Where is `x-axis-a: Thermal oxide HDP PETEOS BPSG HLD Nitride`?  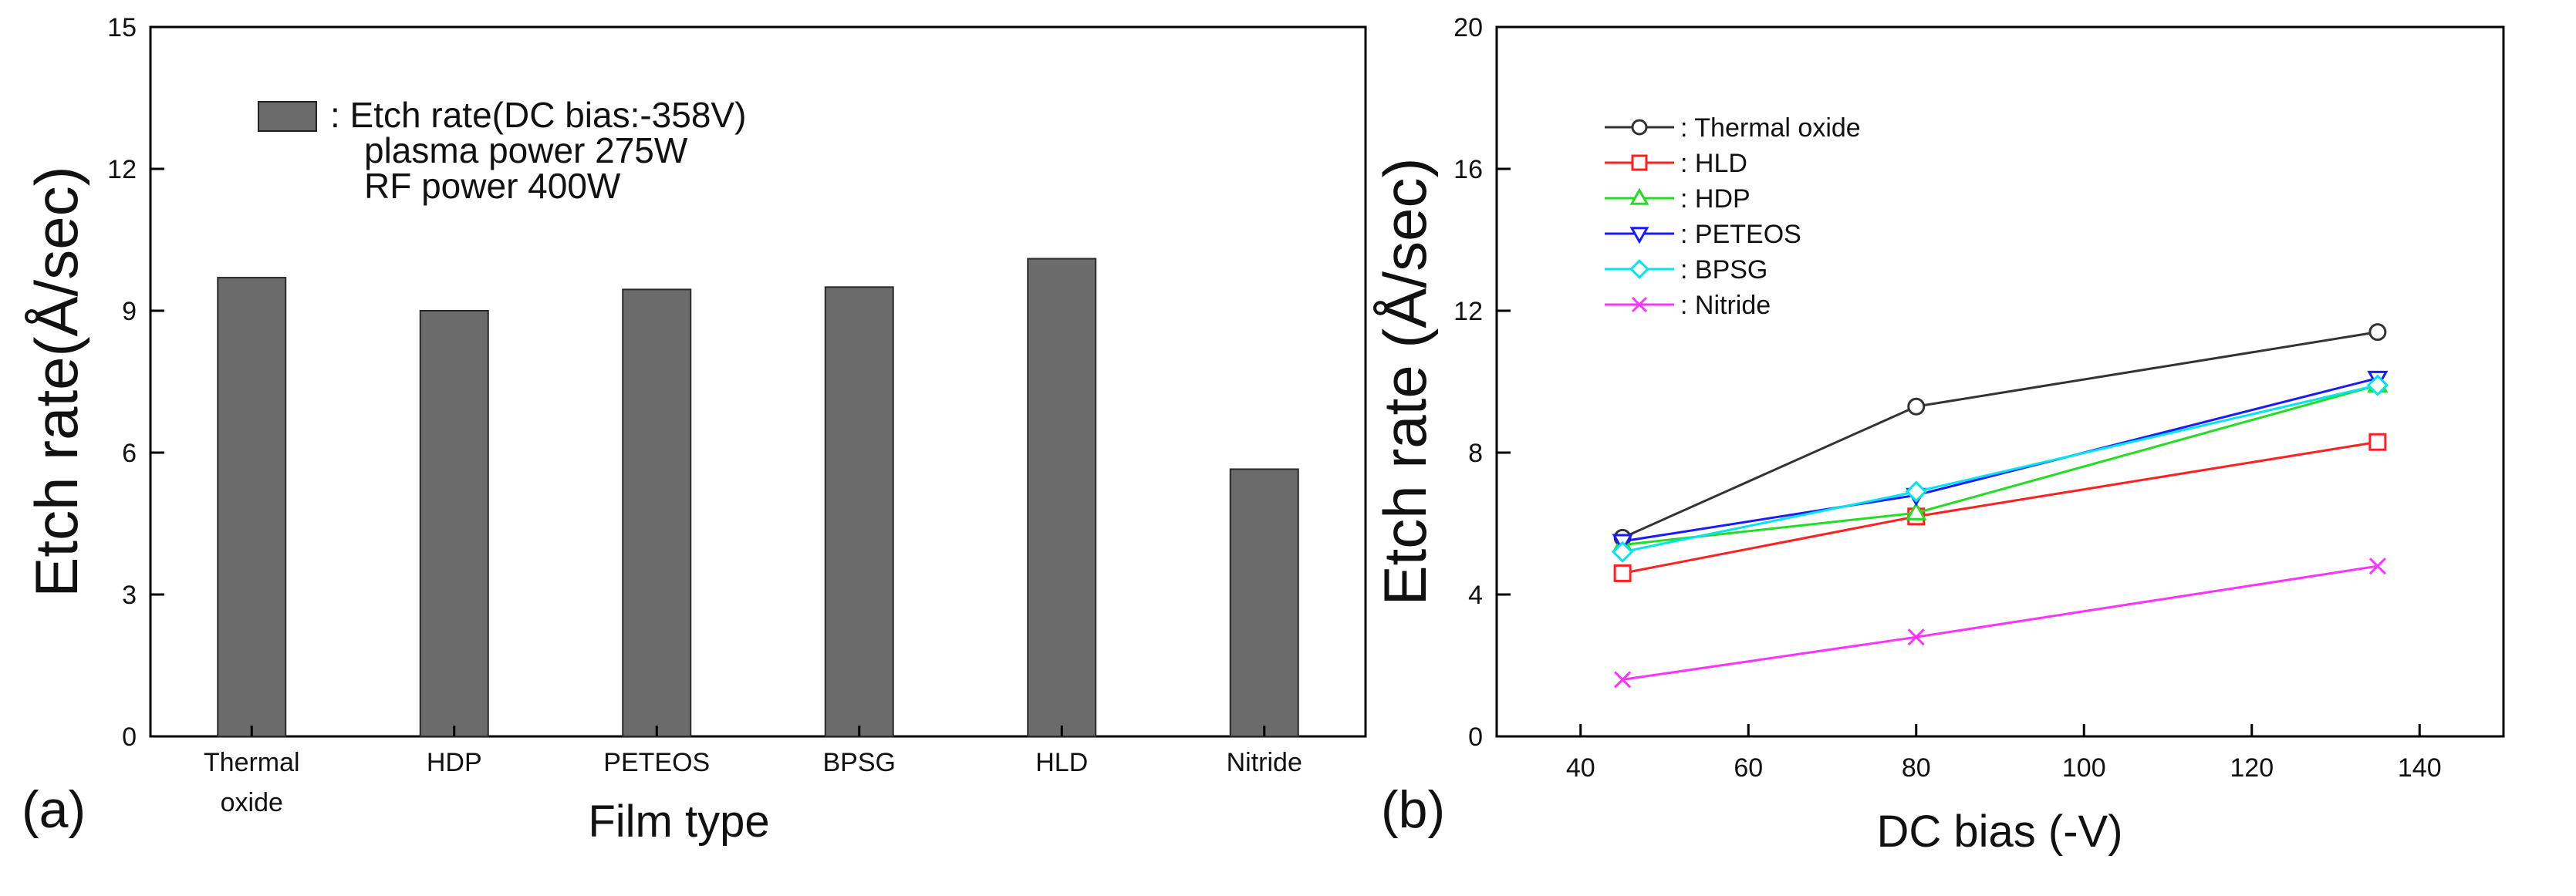 x-axis-a: Thermal oxide HDP PETEOS BPSG HLD Nitride is located at coordinates (753, 771).